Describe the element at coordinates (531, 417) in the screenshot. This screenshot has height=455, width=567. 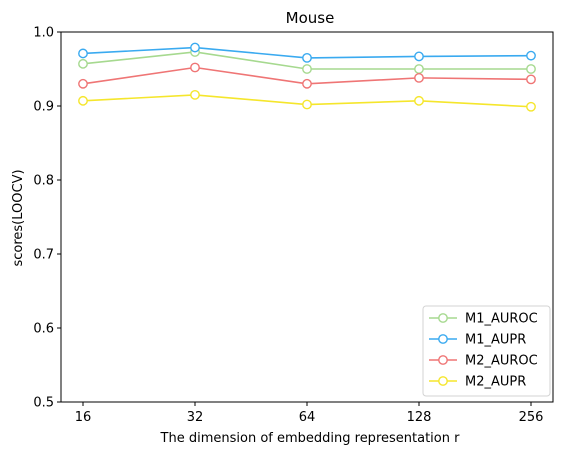
I see `x-tick-label: 256` at that location.